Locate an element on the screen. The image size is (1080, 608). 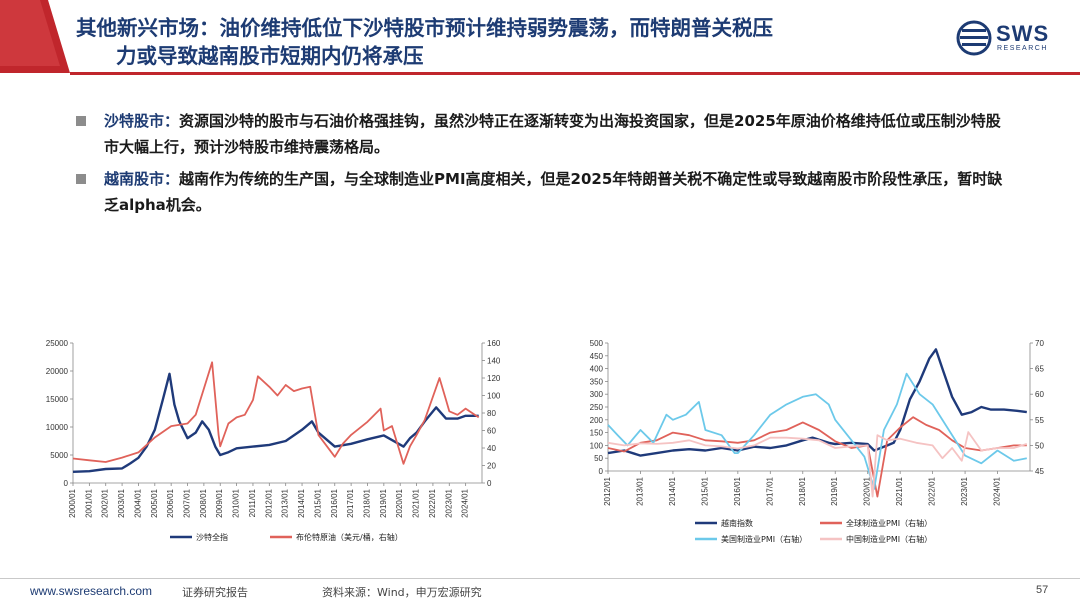
right-tick-label: 45 is located at coordinates (1039, 471).